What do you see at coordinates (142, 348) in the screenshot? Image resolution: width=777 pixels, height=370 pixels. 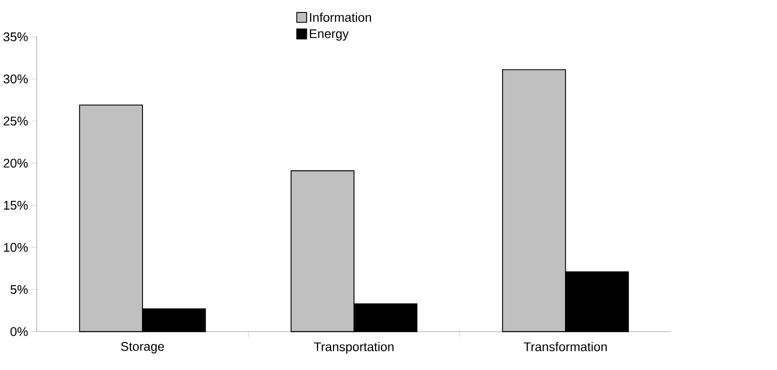 I see `x-tick-label: Storage` at bounding box center [142, 348].